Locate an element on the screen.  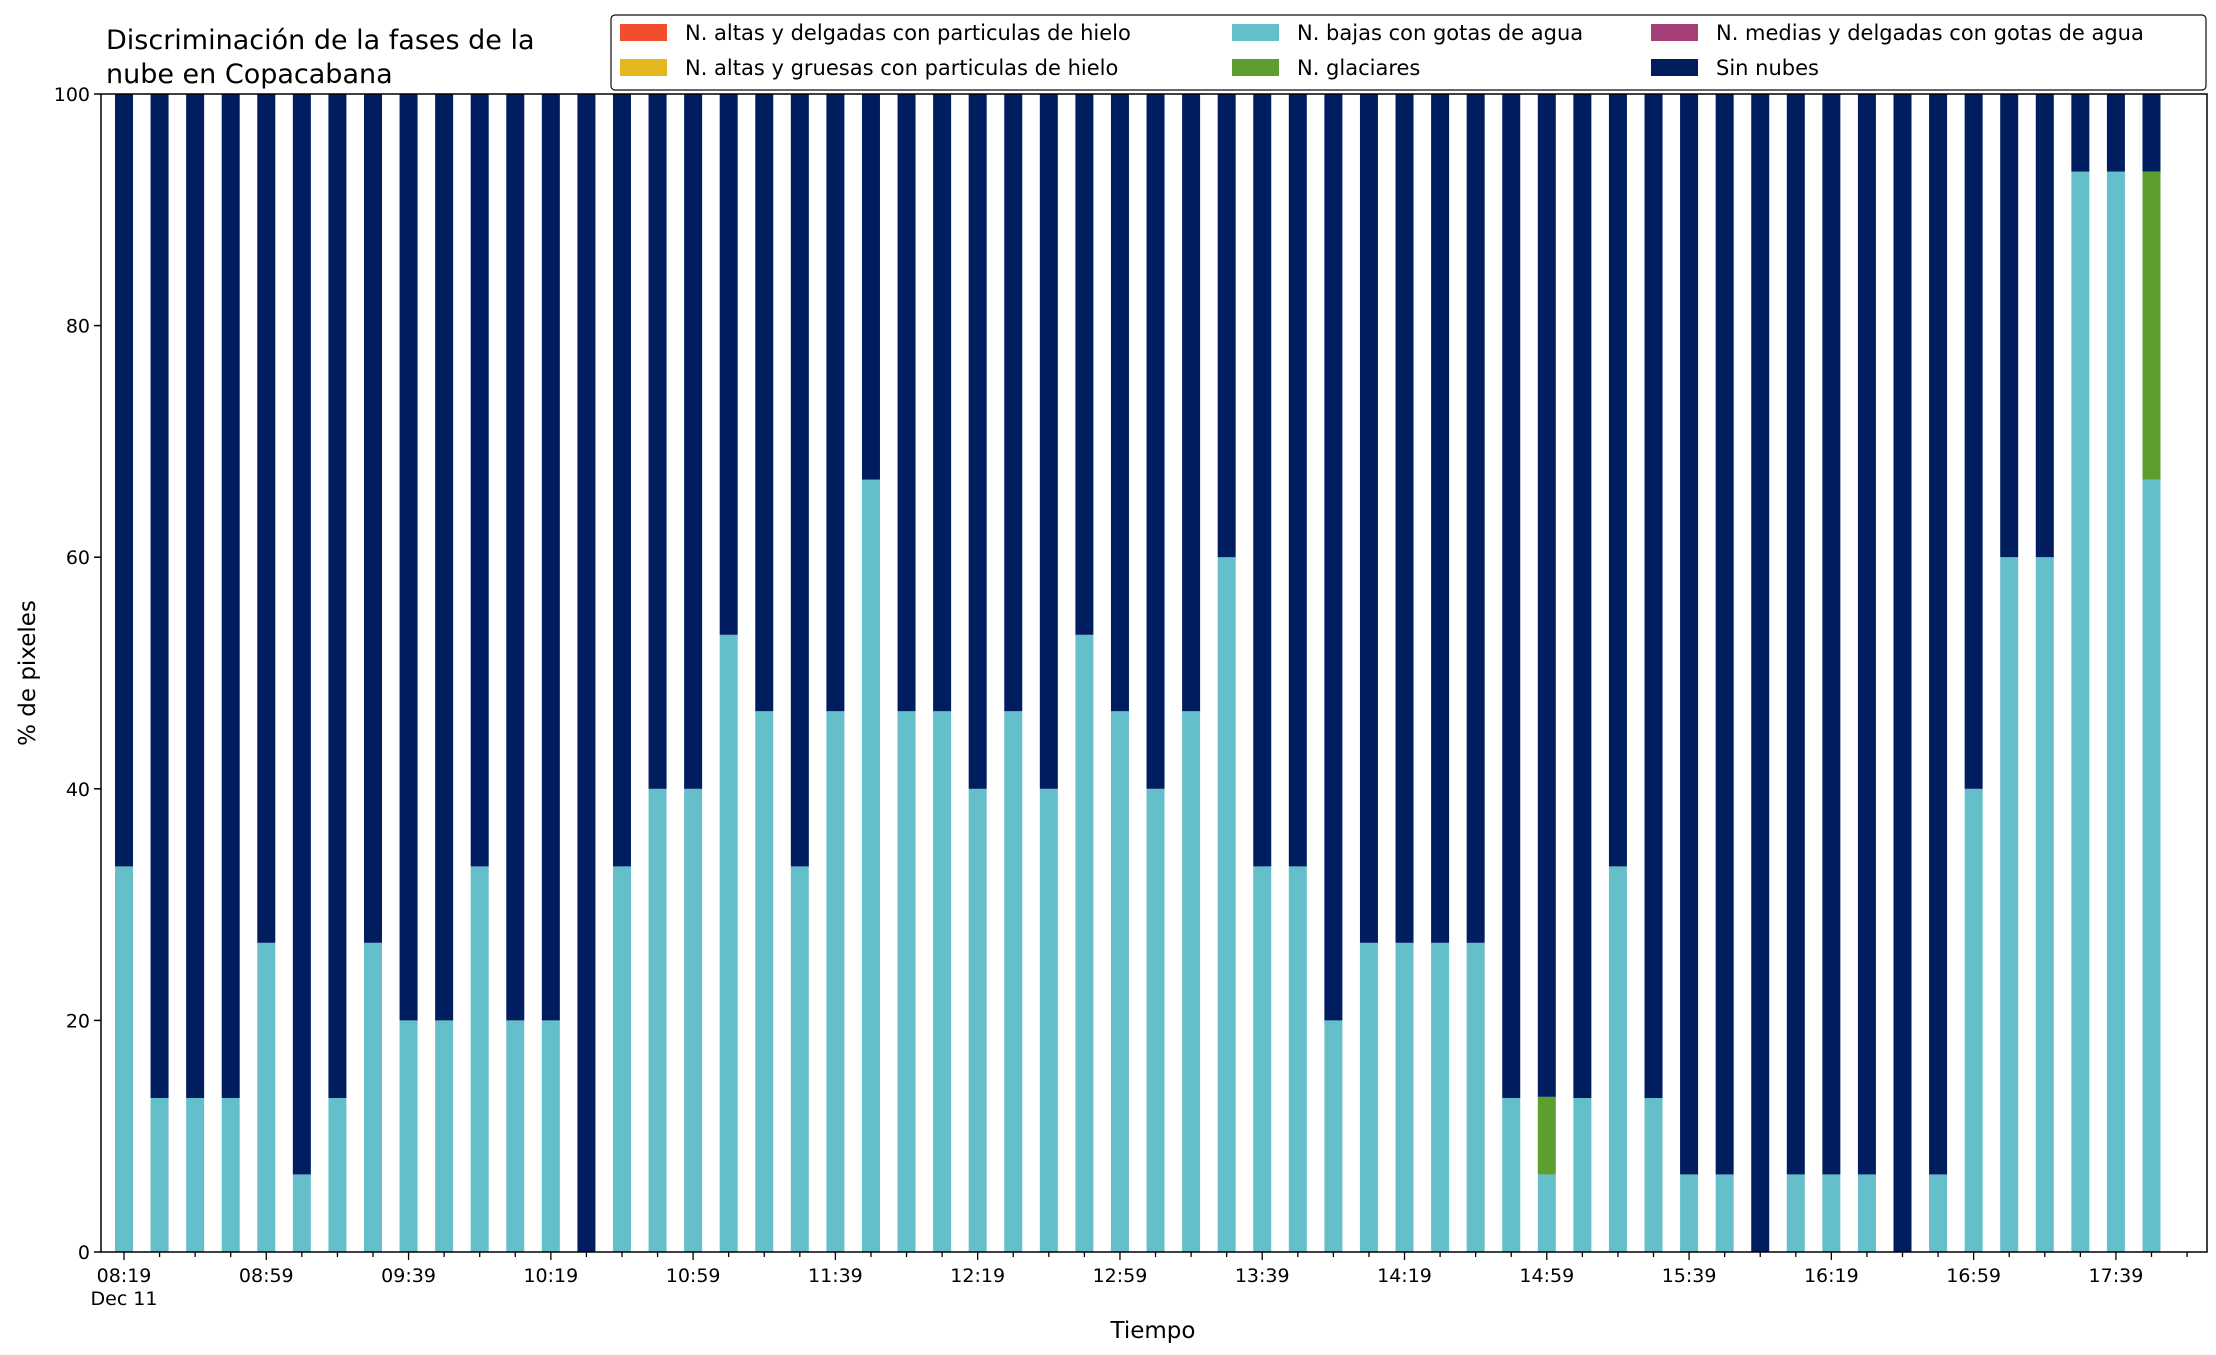
chart-title-line-1: Discriminación de la fases de la is located at coordinates (320, 40).